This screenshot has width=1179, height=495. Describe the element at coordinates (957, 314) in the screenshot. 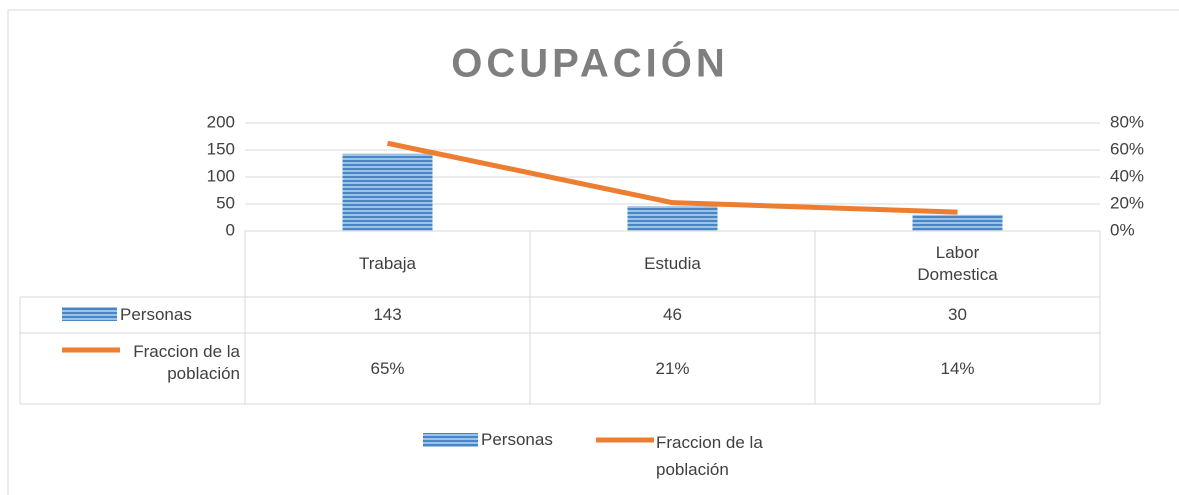

I see `table-value: 30` at that location.